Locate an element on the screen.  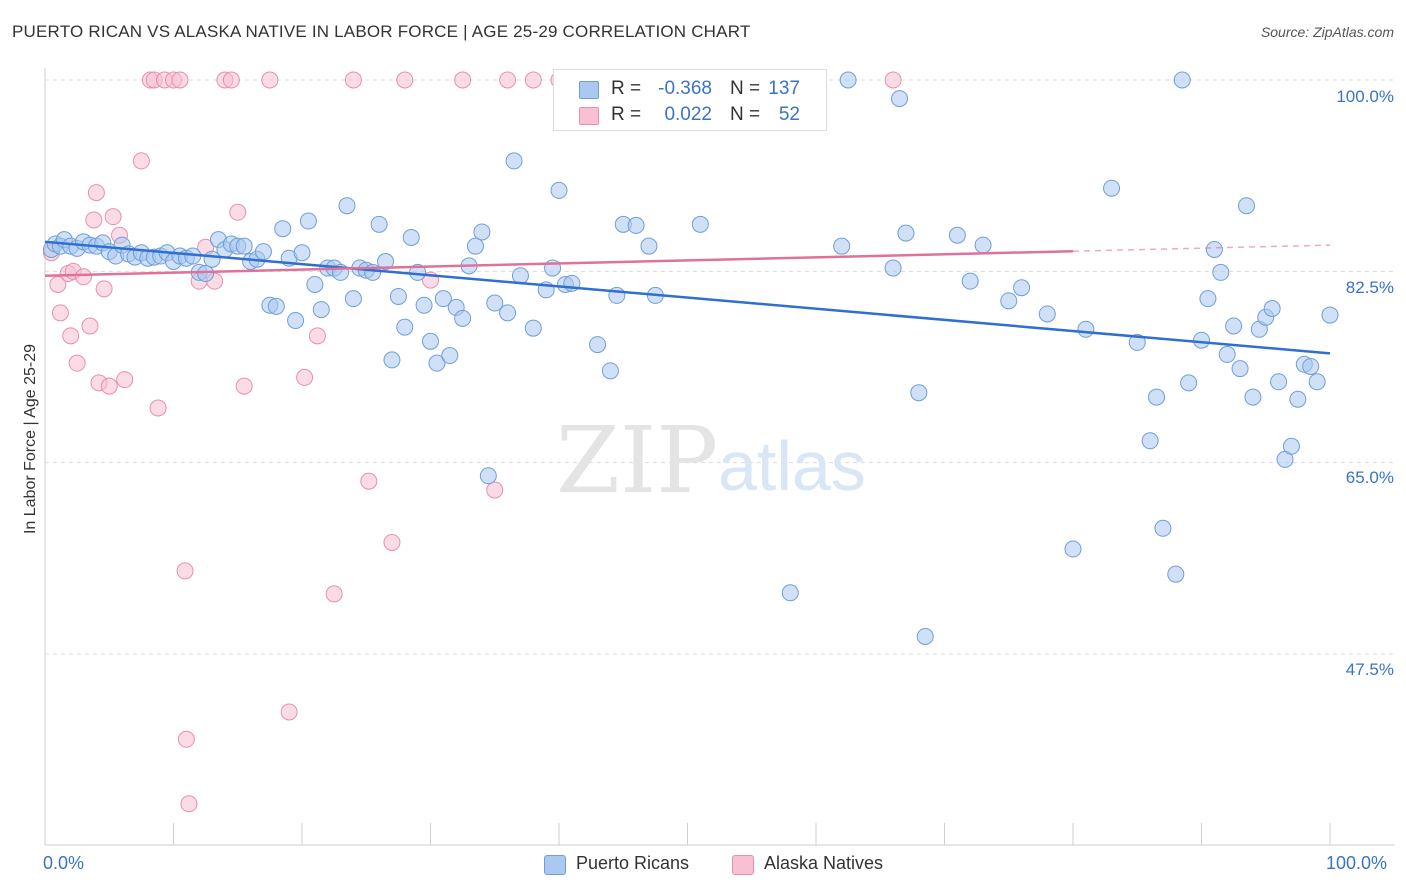
legend-r-value: 0.022 is located at coordinates (688, 114).